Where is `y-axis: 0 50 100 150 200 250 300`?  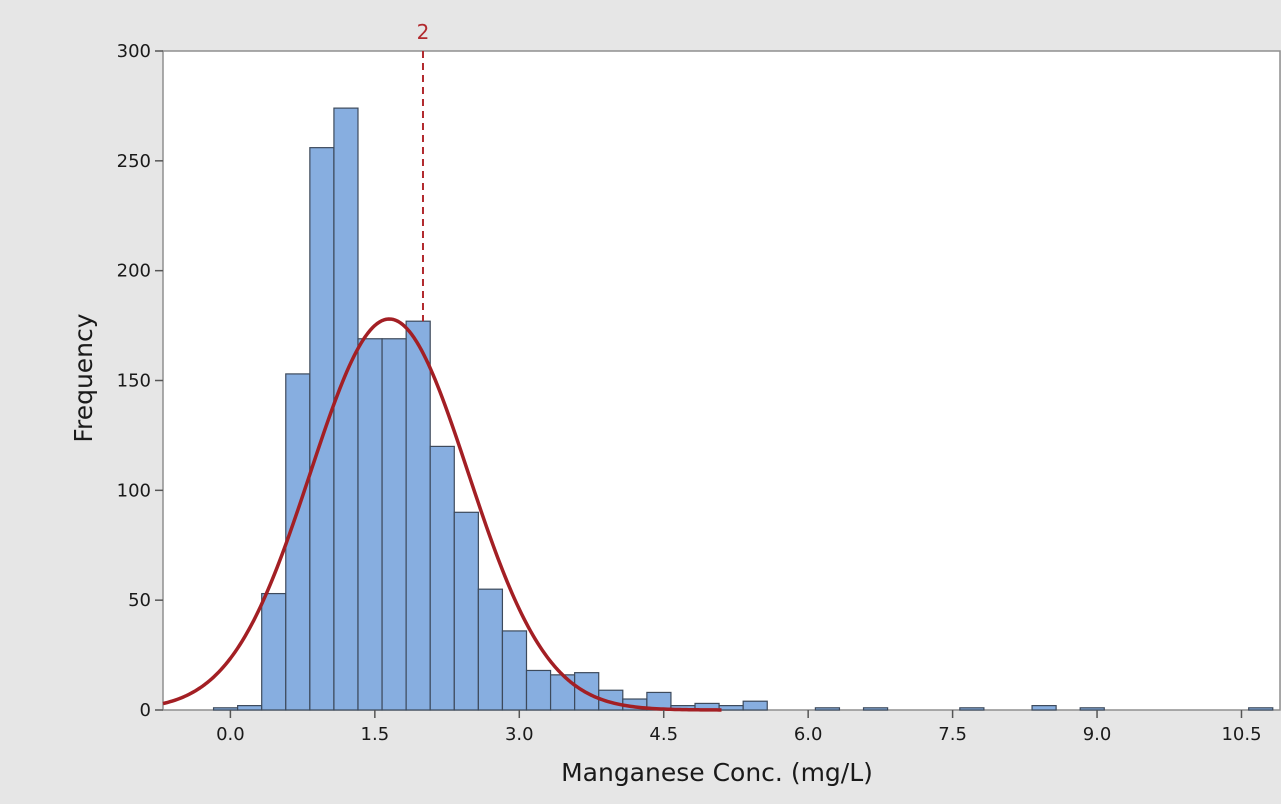 y-axis: 0 50 100 150 200 250 300 is located at coordinates (140, 381).